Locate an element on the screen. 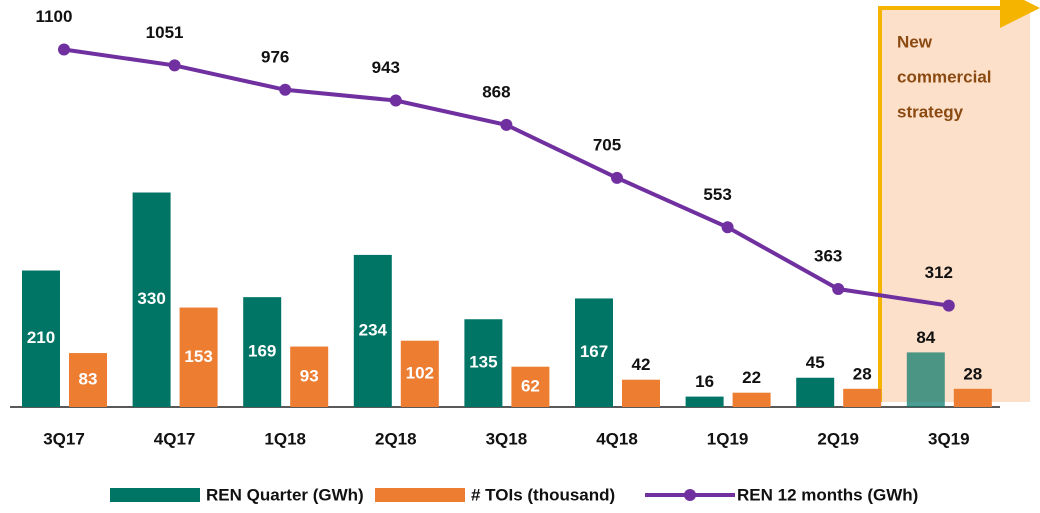 The width and height of the screenshot is (1040, 513). x-tick-label: 4Q18 is located at coordinates (617, 438).